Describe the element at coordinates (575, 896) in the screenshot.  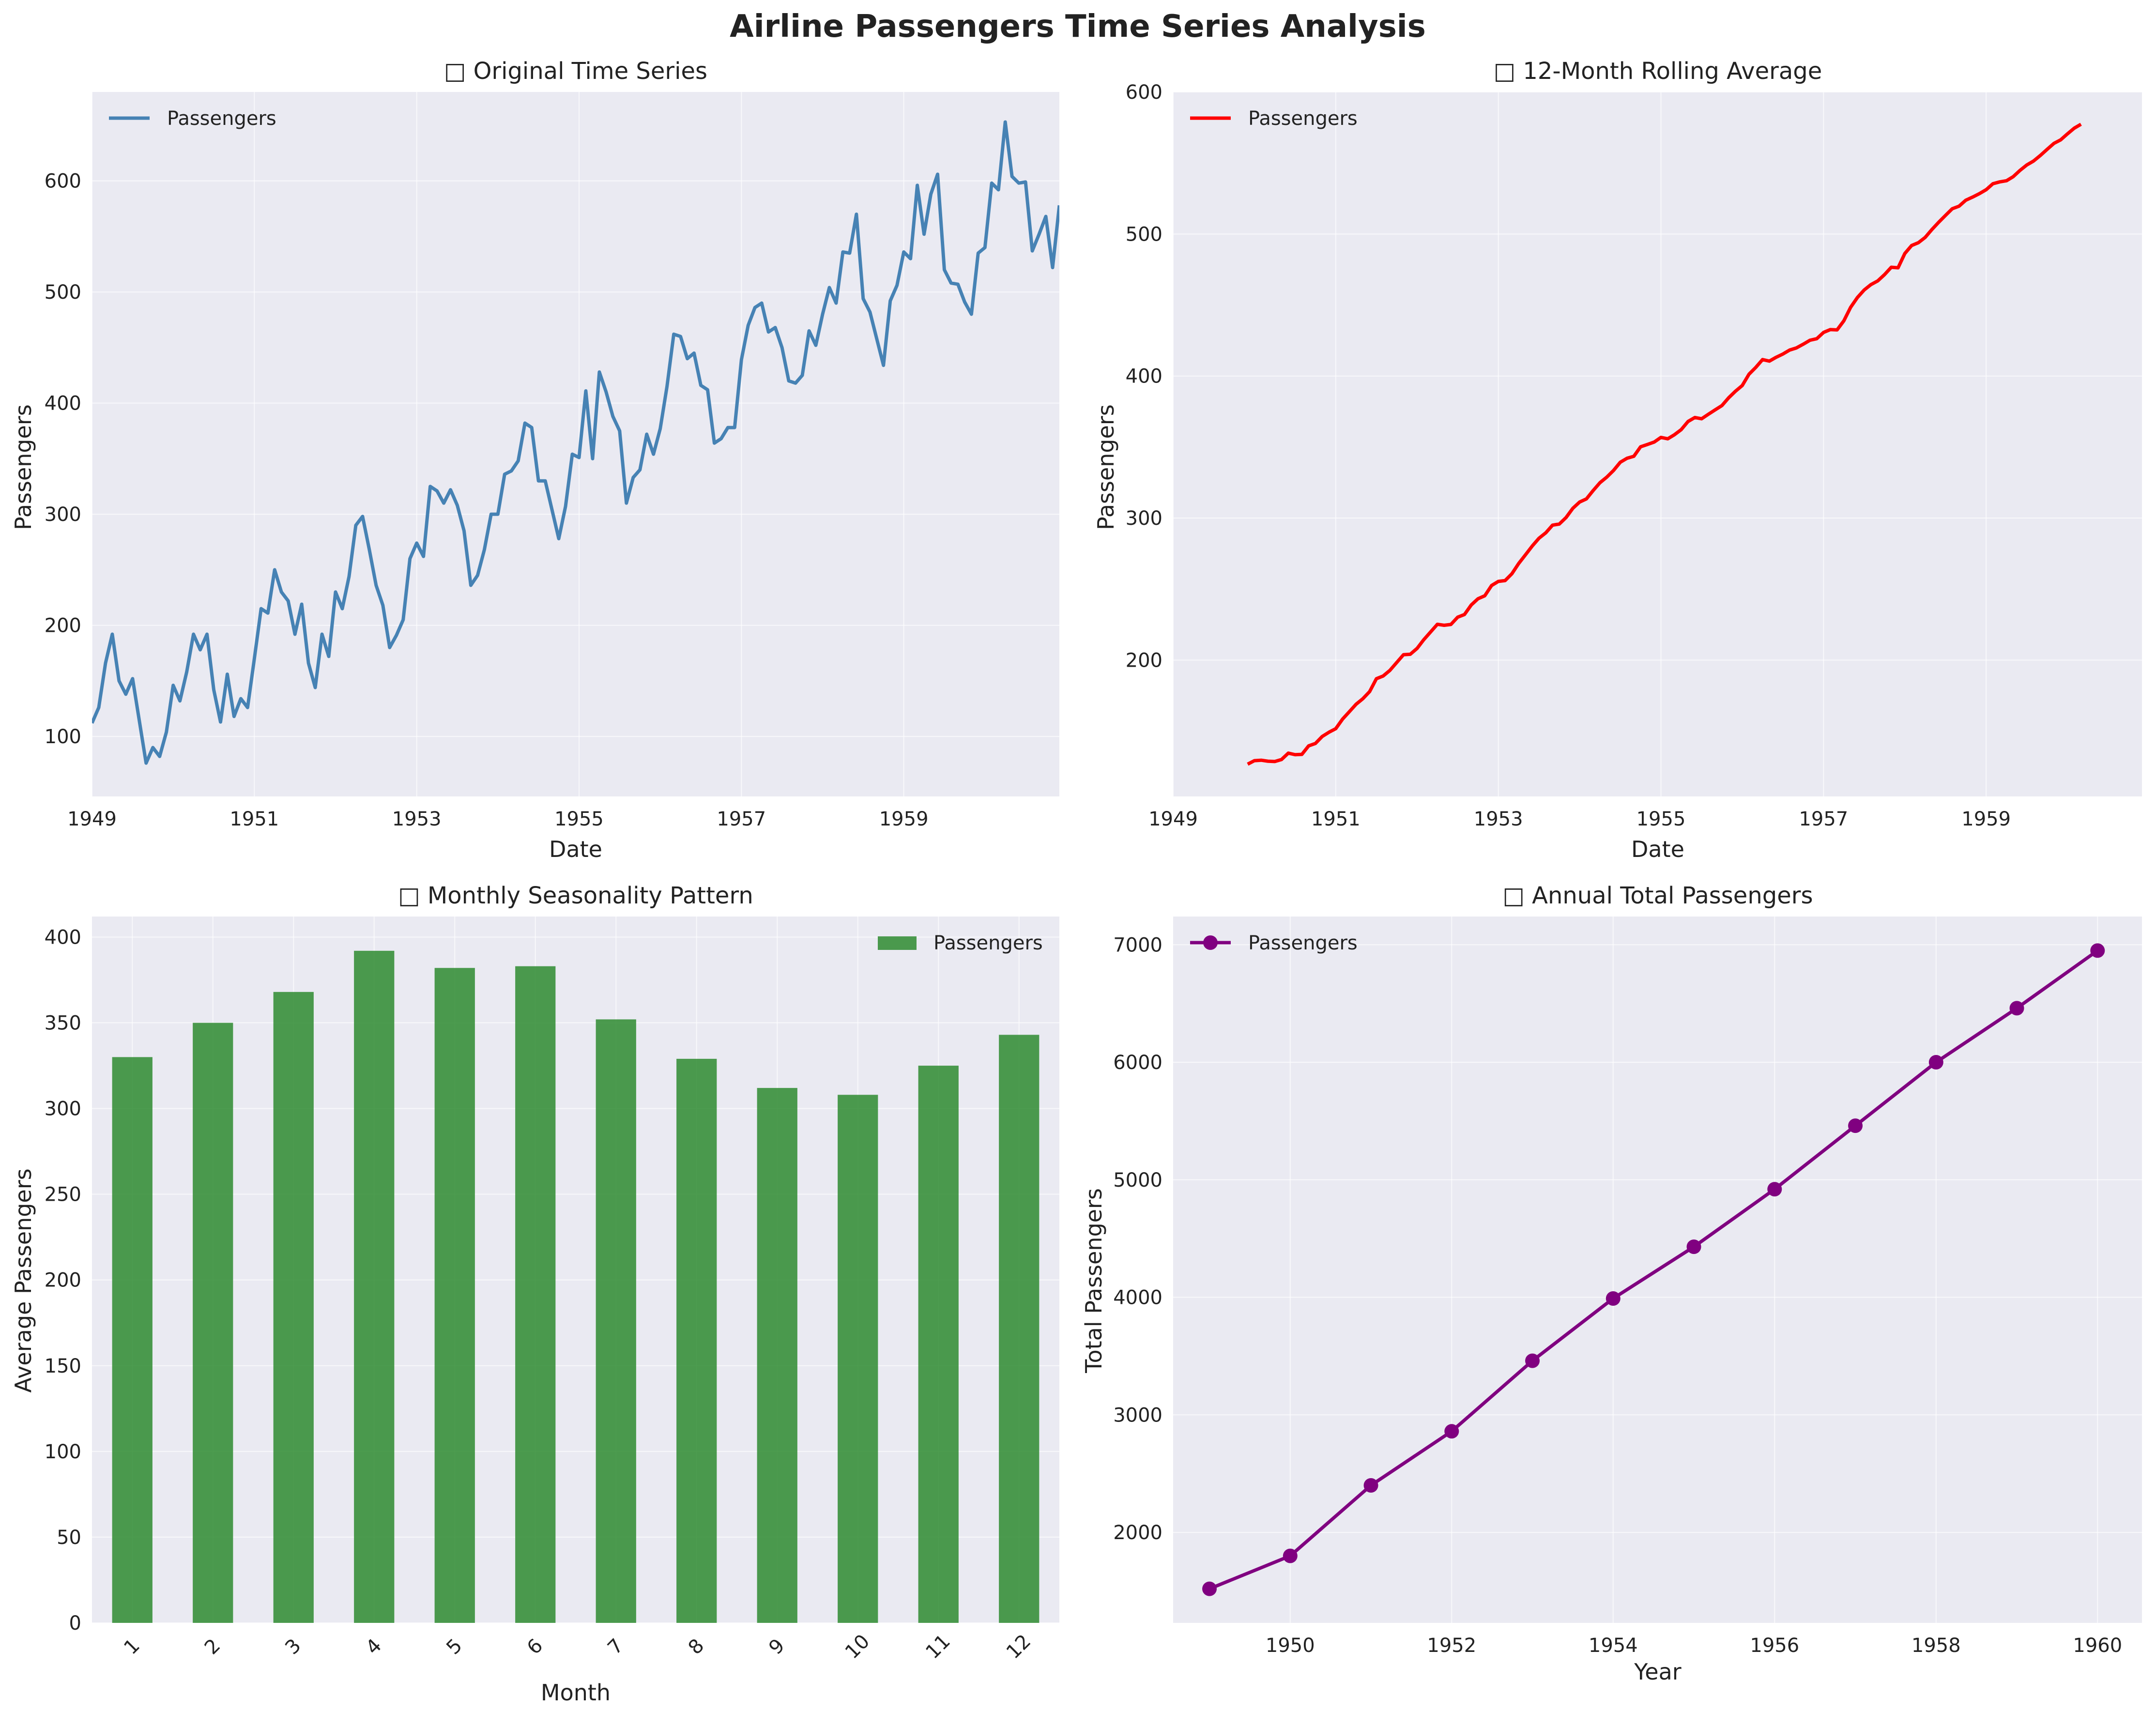
I see `seasonality-title: □ Monthly Seasonality Pattern` at that location.